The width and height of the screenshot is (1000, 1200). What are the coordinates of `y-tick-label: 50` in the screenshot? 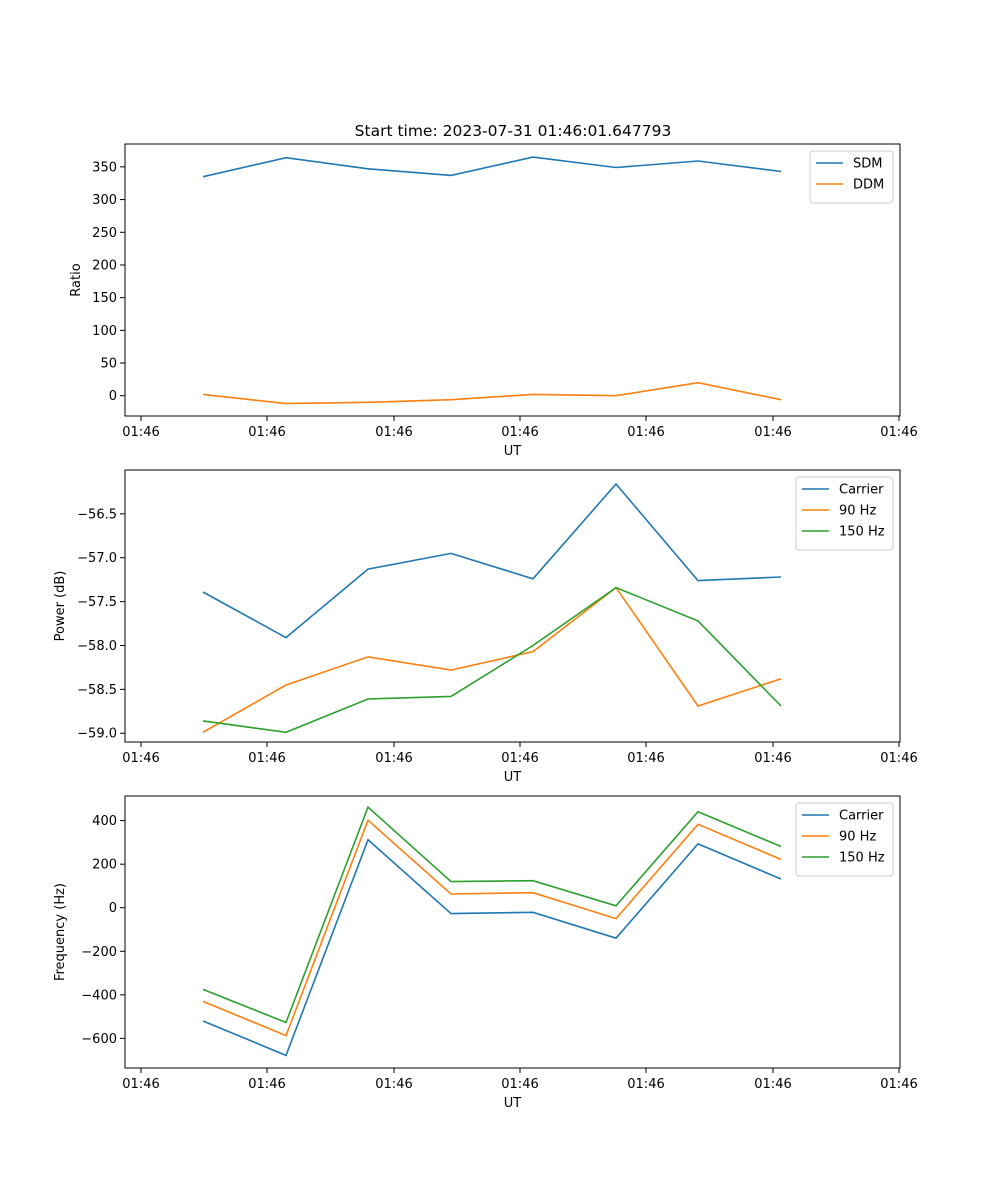 It's located at (108, 364).